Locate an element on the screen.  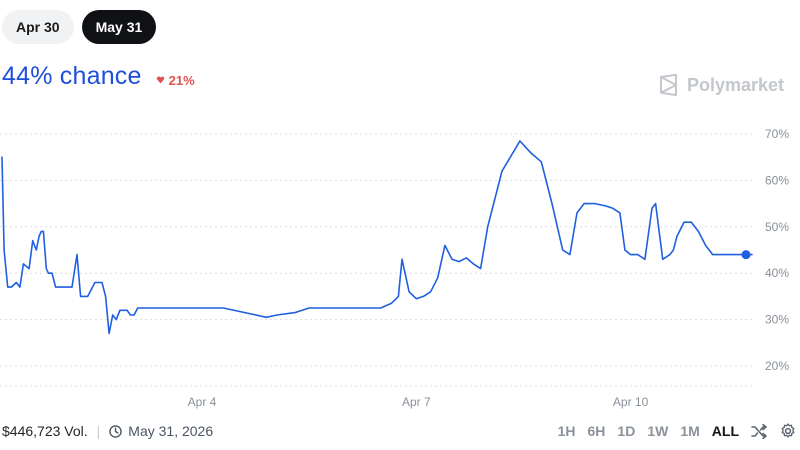
range-6h: 6H is located at coordinates (596, 431).